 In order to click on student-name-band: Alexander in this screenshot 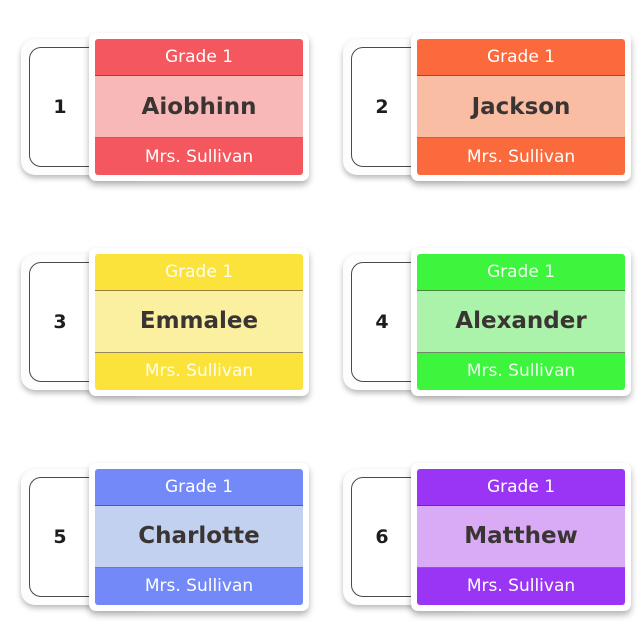, I will do `click(521, 321)`.